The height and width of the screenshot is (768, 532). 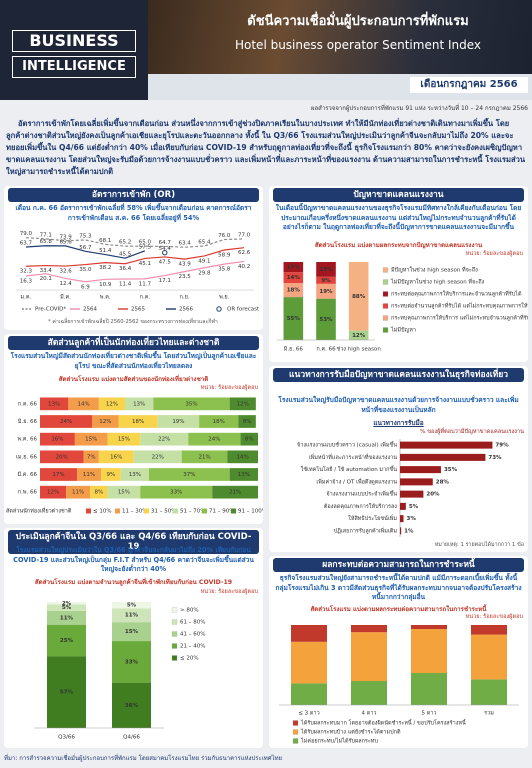 I want to click on x-tick-label: พ.ค., so click(x=105, y=298).